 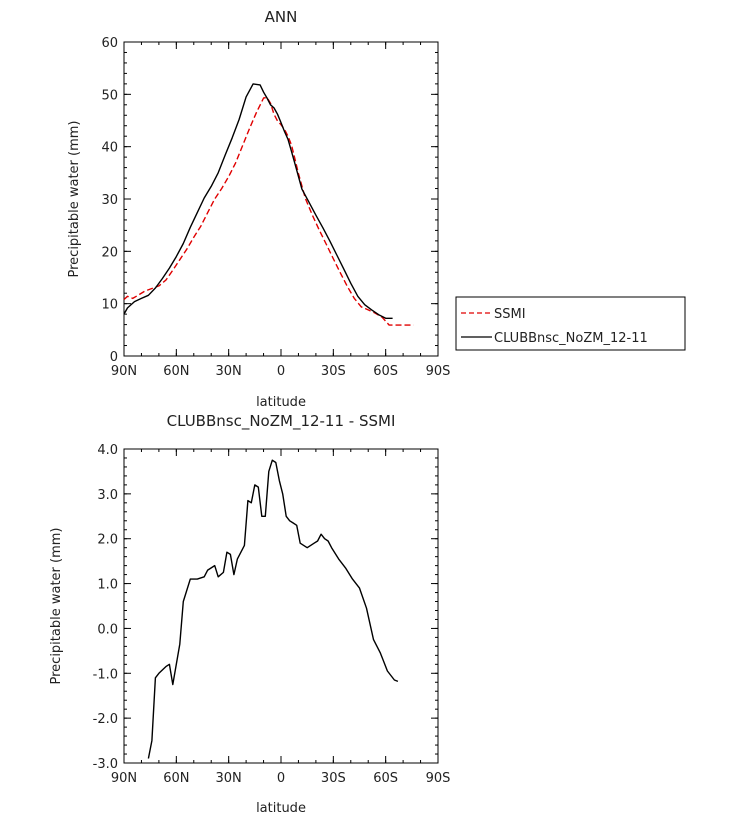 What do you see at coordinates (109, 43) in the screenshot?
I see `y-tick-label: 60` at bounding box center [109, 43].